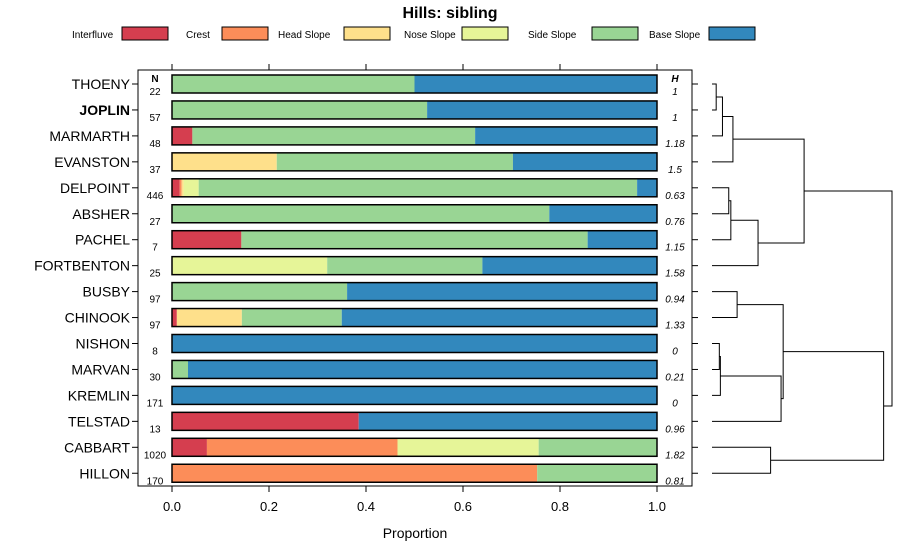  Describe the element at coordinates (93, 35) in the screenshot. I see `legend-label: Interfluve` at that location.